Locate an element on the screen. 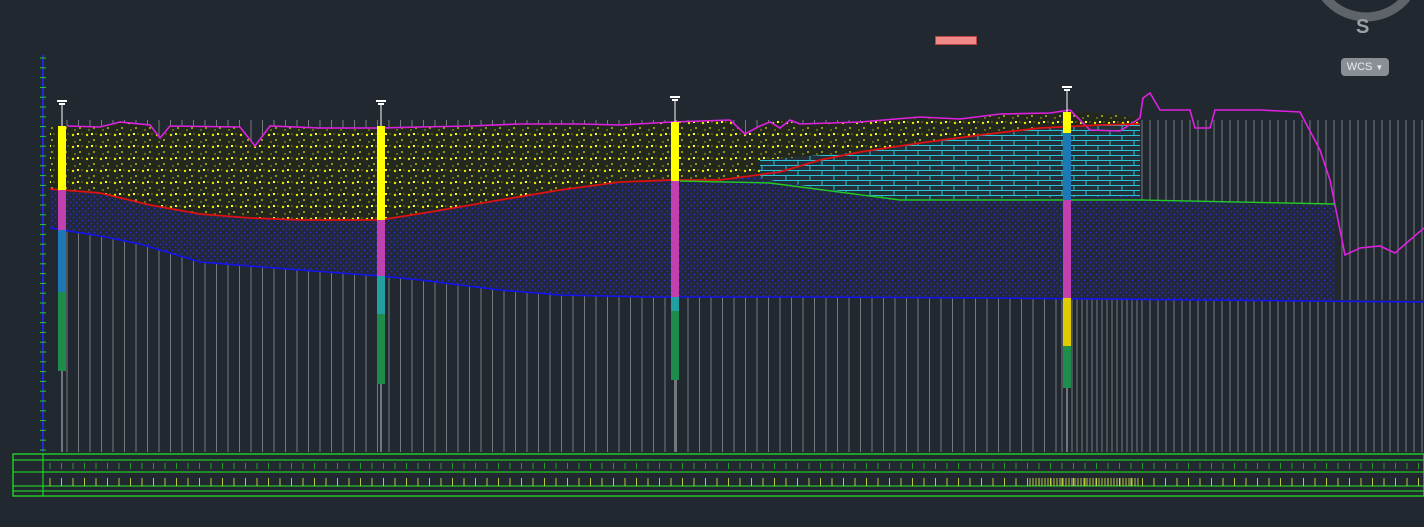 The height and width of the screenshot is (527, 1424). boundary-line-blue is located at coordinates (736, 265).